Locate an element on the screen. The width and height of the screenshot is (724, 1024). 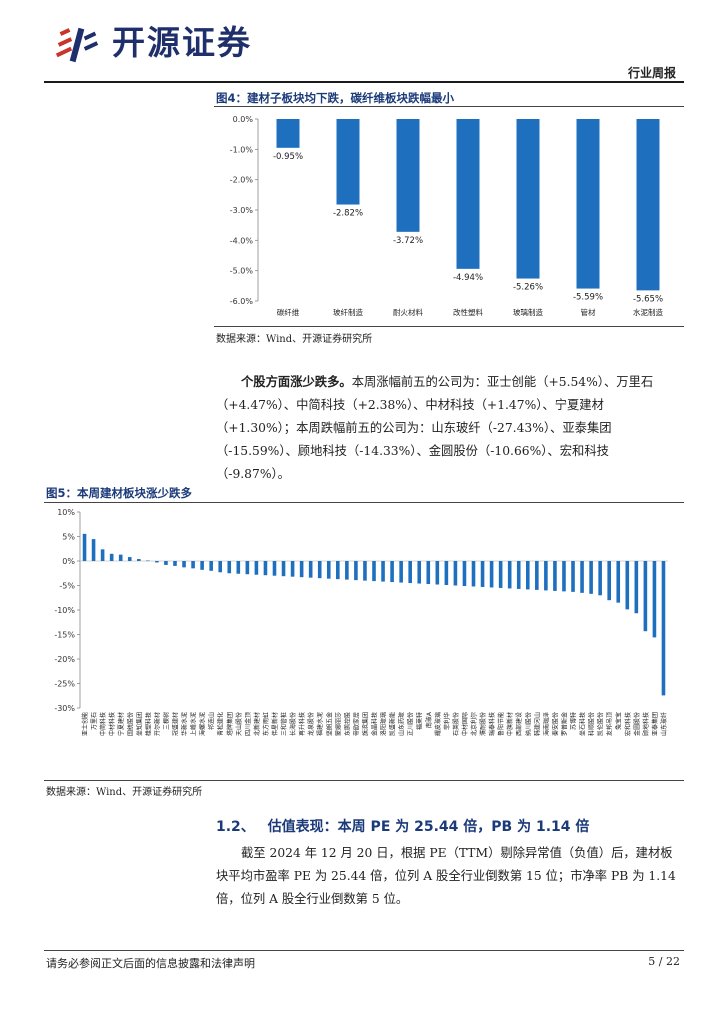
figure4-source: 数据来源：Wind、开源证券研究所 is located at coordinates (294, 339).